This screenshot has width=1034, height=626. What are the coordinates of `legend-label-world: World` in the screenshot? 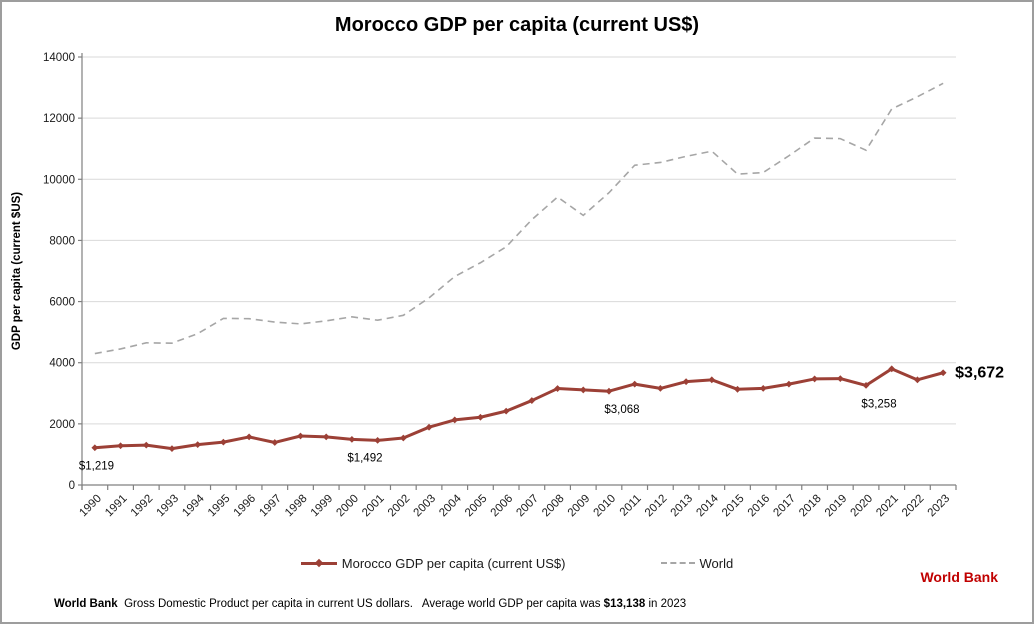 It's located at (716, 563).